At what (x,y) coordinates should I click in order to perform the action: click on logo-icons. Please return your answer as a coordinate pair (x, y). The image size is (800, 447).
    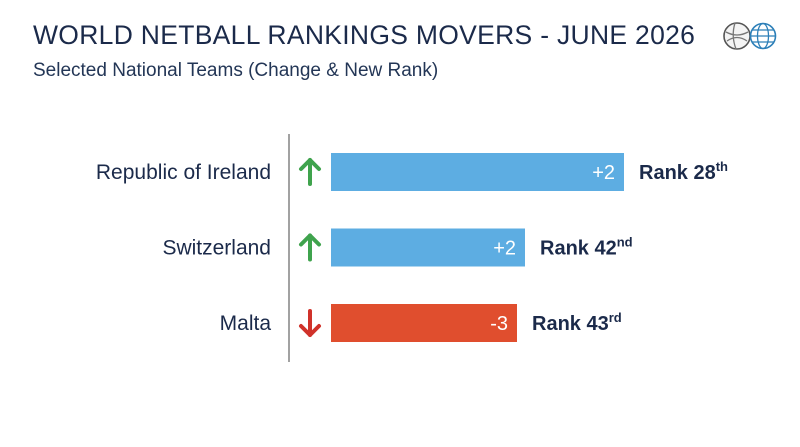
    Looking at the image, I should click on (750, 36).